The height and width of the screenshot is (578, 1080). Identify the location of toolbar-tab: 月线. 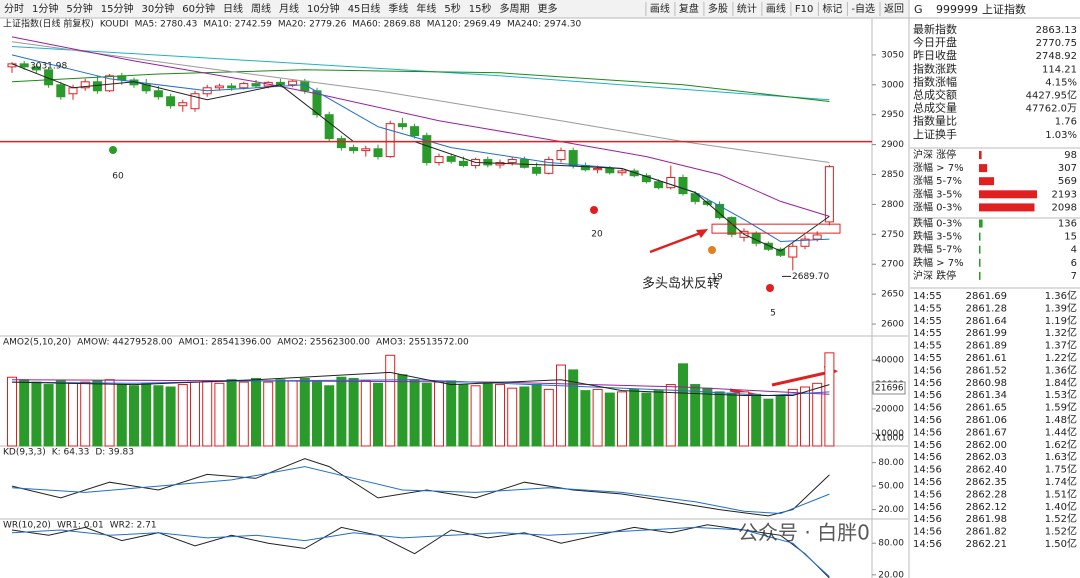
(289, 8).